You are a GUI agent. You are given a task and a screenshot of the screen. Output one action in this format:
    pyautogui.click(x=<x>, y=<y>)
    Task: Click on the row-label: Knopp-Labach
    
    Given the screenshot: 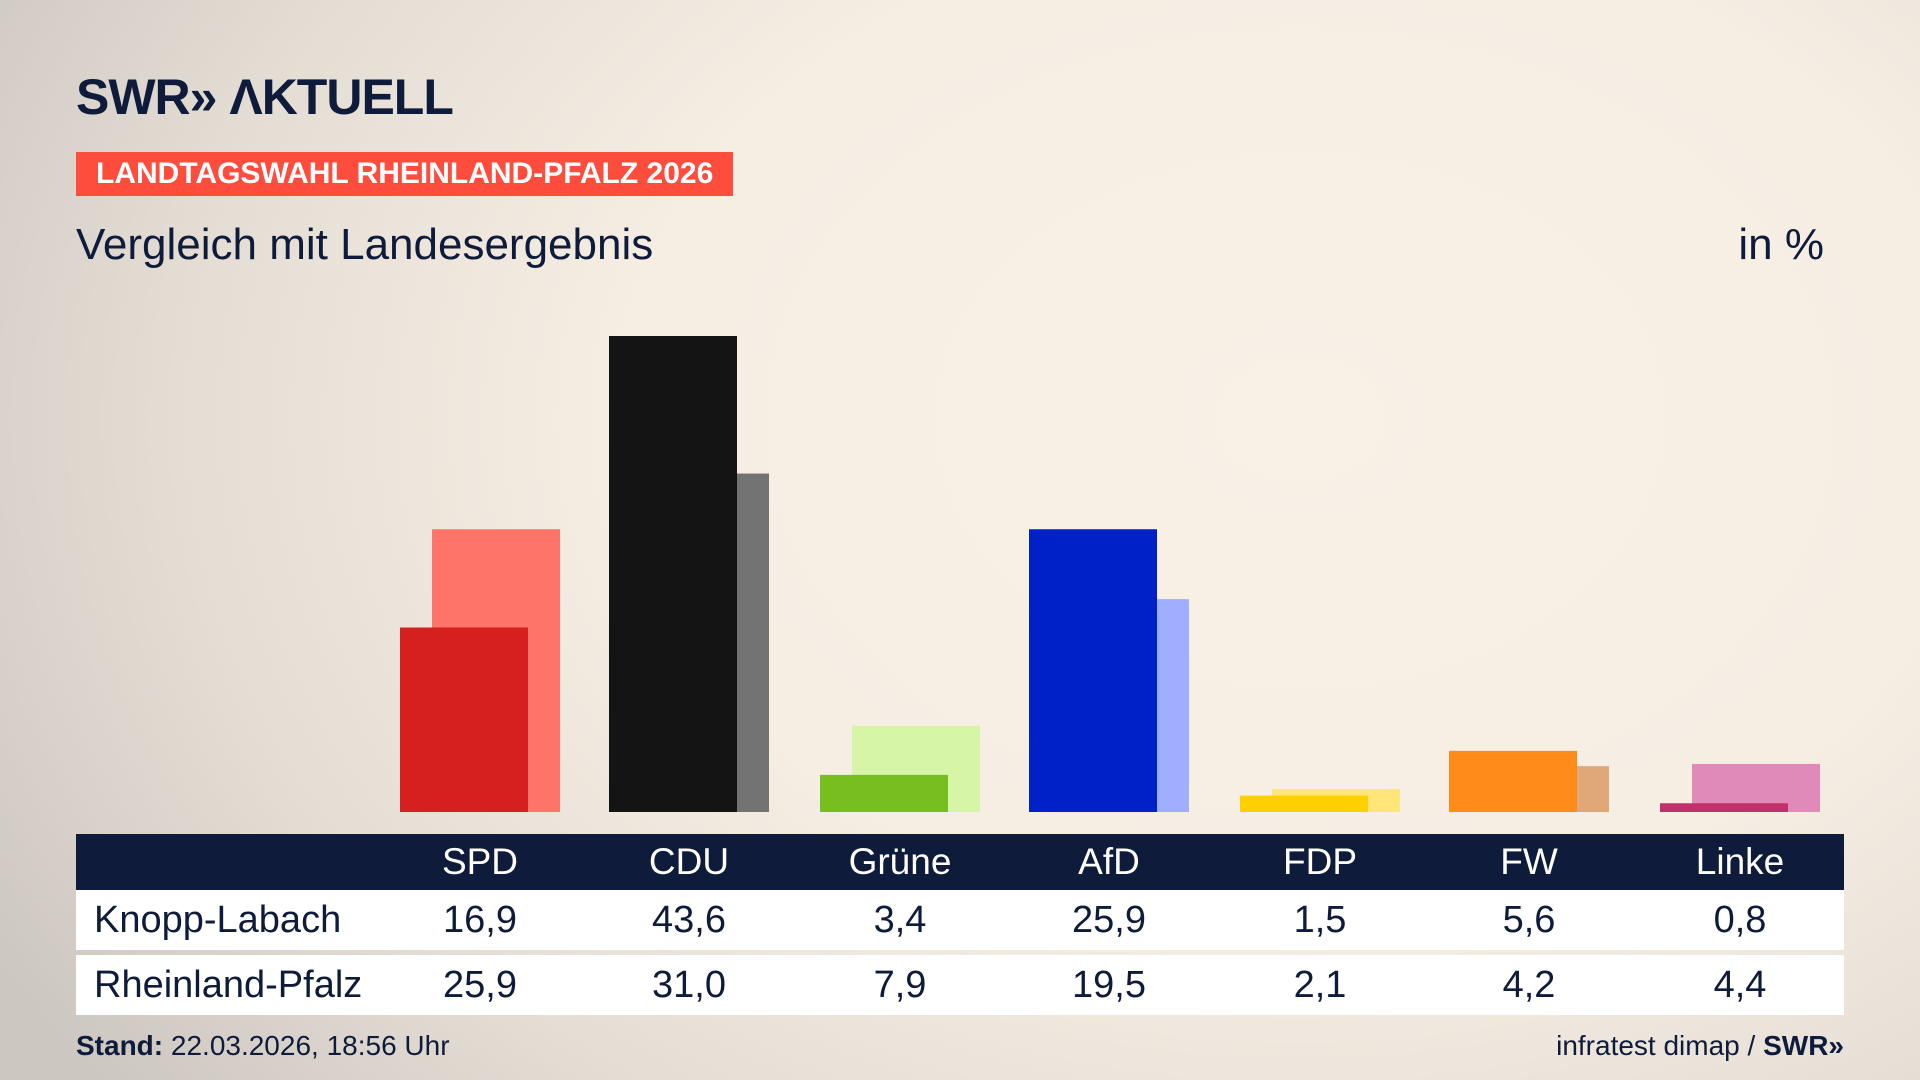 What is the action you would take?
    pyautogui.click(x=218, y=920)
    